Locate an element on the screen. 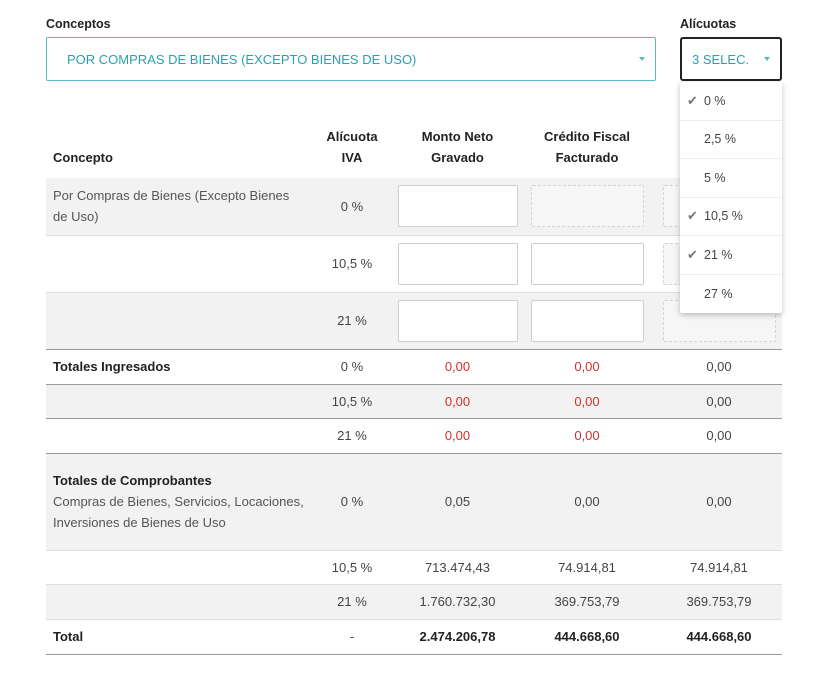 The image size is (818, 673). table-row: 10,5 % 713.474,43 74.914,81 74.914,81 is located at coordinates (414, 567).